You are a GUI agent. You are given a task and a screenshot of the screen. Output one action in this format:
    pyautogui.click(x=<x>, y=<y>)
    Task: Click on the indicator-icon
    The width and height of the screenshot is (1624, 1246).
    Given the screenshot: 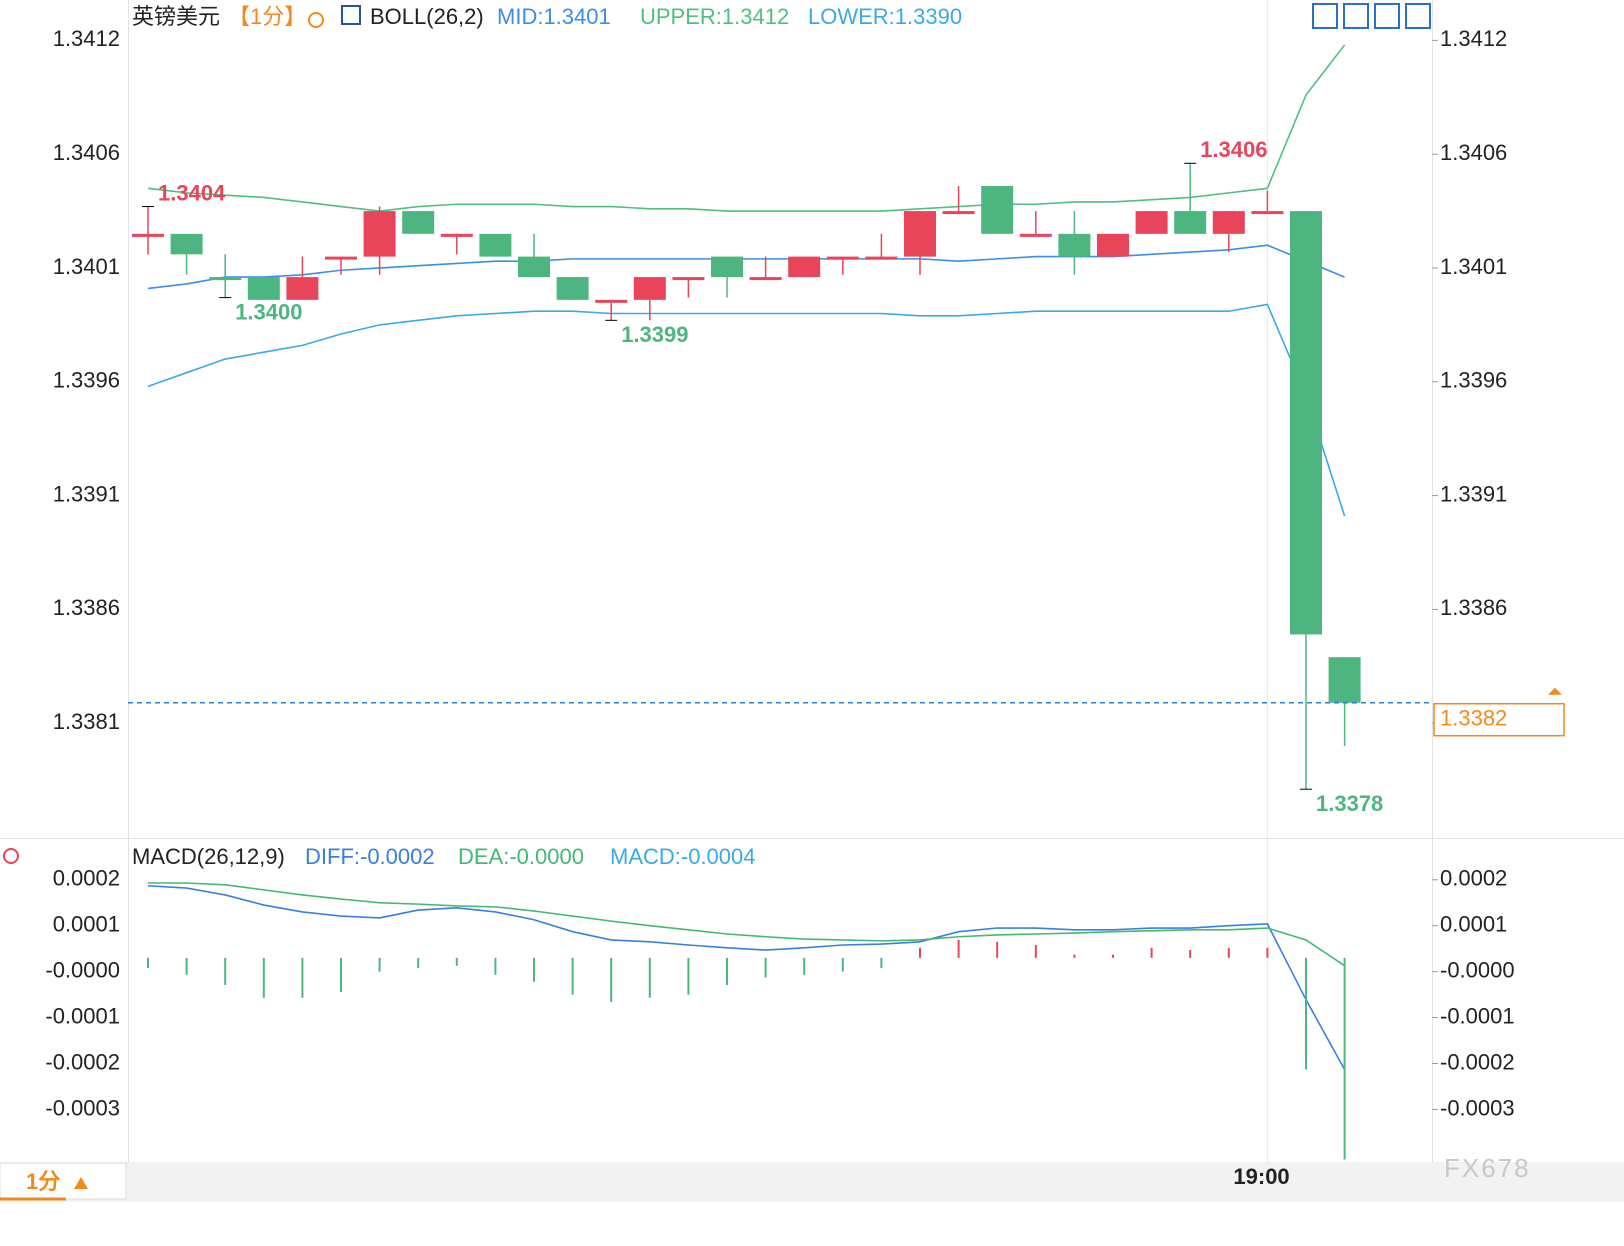 What is the action you would take?
    pyautogui.click(x=351, y=15)
    